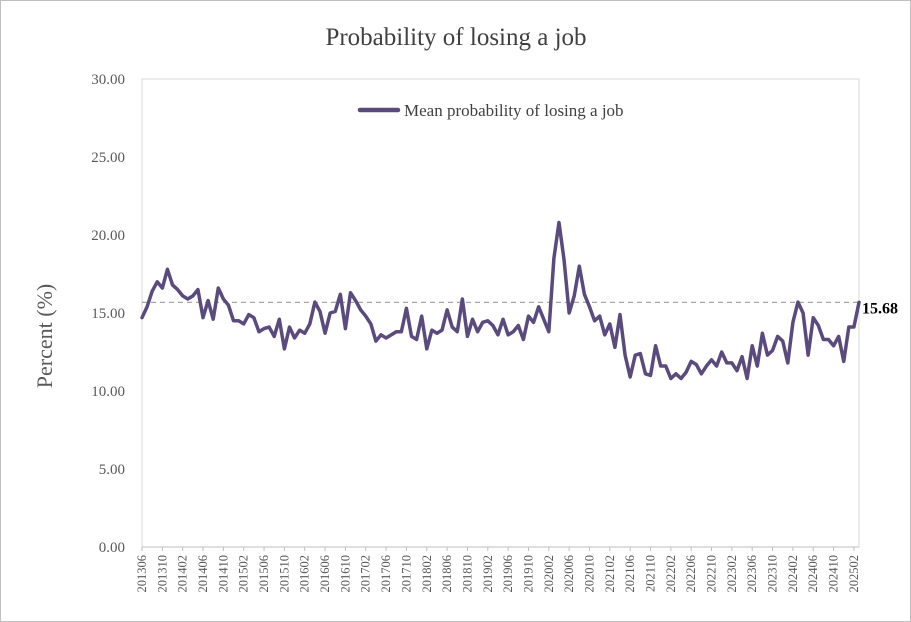 This screenshot has width=911, height=622. I want to click on x-tick-label: 201810, so click(467, 574).